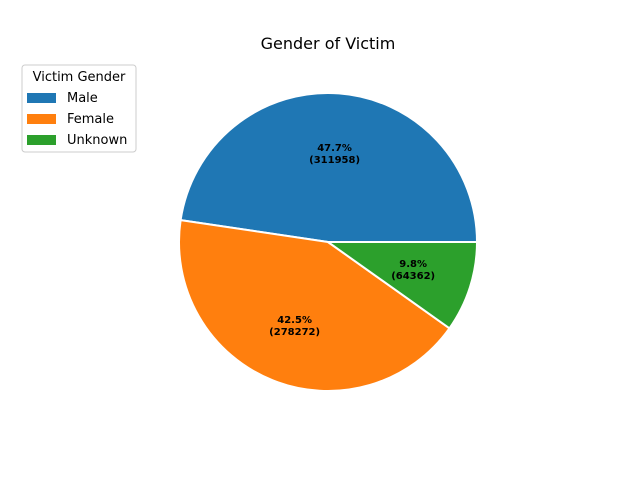 The width and height of the screenshot is (640, 480). Describe the element at coordinates (41, 119) in the screenshot. I see `legend-swatch-female` at that location.